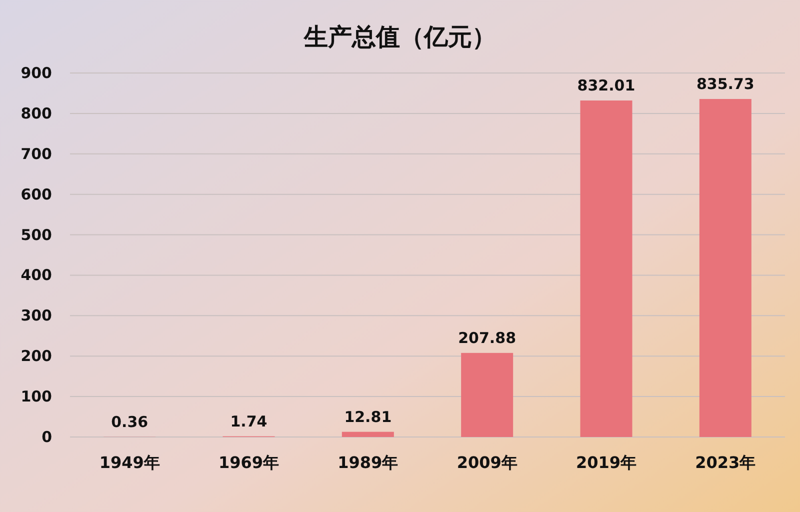 The width and height of the screenshot is (800, 512). Describe the element at coordinates (487, 462) in the screenshot. I see `x-tick-label: 2009年` at that location.